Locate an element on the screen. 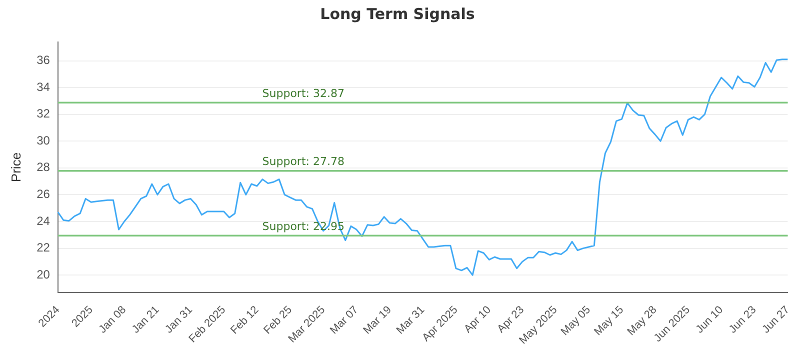 This screenshot has width=800, height=350. y-tick-label: 26 is located at coordinates (43, 194).